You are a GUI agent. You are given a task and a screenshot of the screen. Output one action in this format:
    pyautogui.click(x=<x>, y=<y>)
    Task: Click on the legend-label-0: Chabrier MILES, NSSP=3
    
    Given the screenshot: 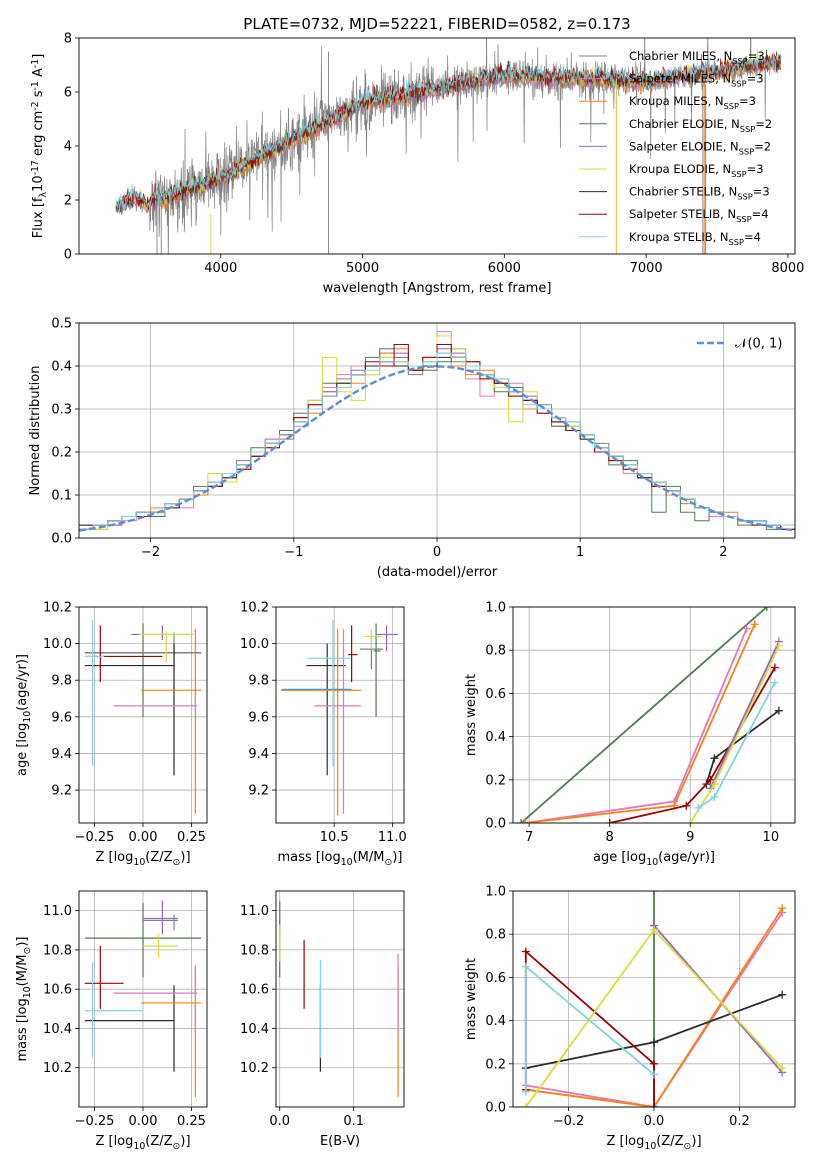 What is the action you would take?
    pyautogui.click(x=697, y=57)
    